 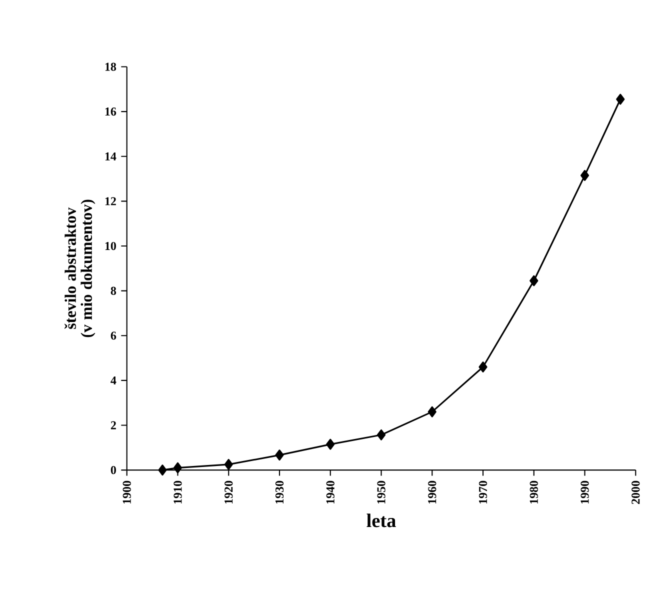 What do you see at coordinates (178, 492) in the screenshot?
I see `x-tick-label: 1910` at bounding box center [178, 492].